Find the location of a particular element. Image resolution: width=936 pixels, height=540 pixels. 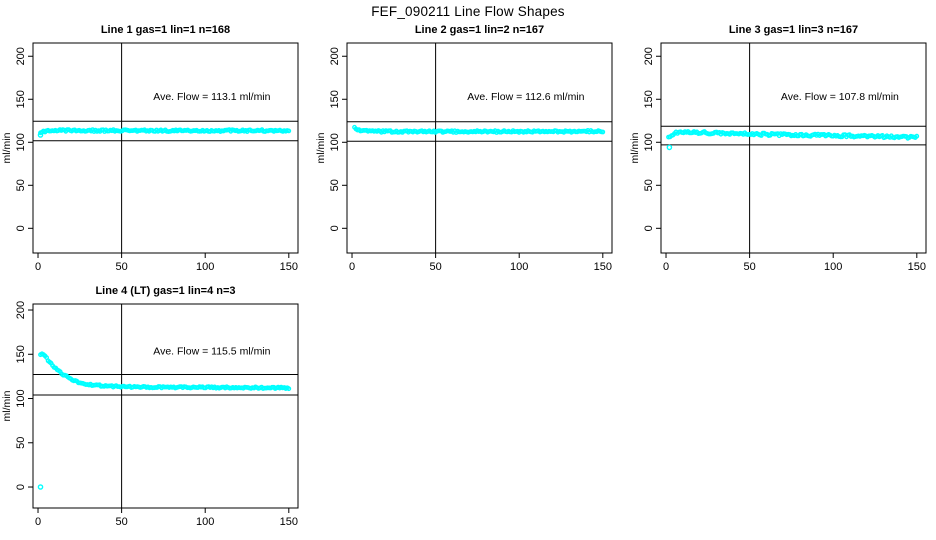

figure-title: FEF_090211 Line Flow Shapes is located at coordinates (468, 11).